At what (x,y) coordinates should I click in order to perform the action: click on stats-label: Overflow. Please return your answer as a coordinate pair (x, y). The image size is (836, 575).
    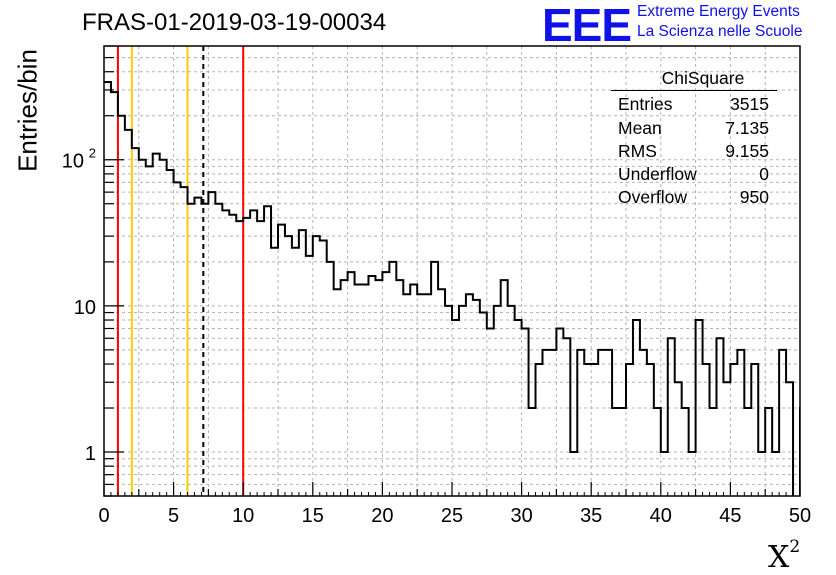
    Looking at the image, I should click on (653, 197).